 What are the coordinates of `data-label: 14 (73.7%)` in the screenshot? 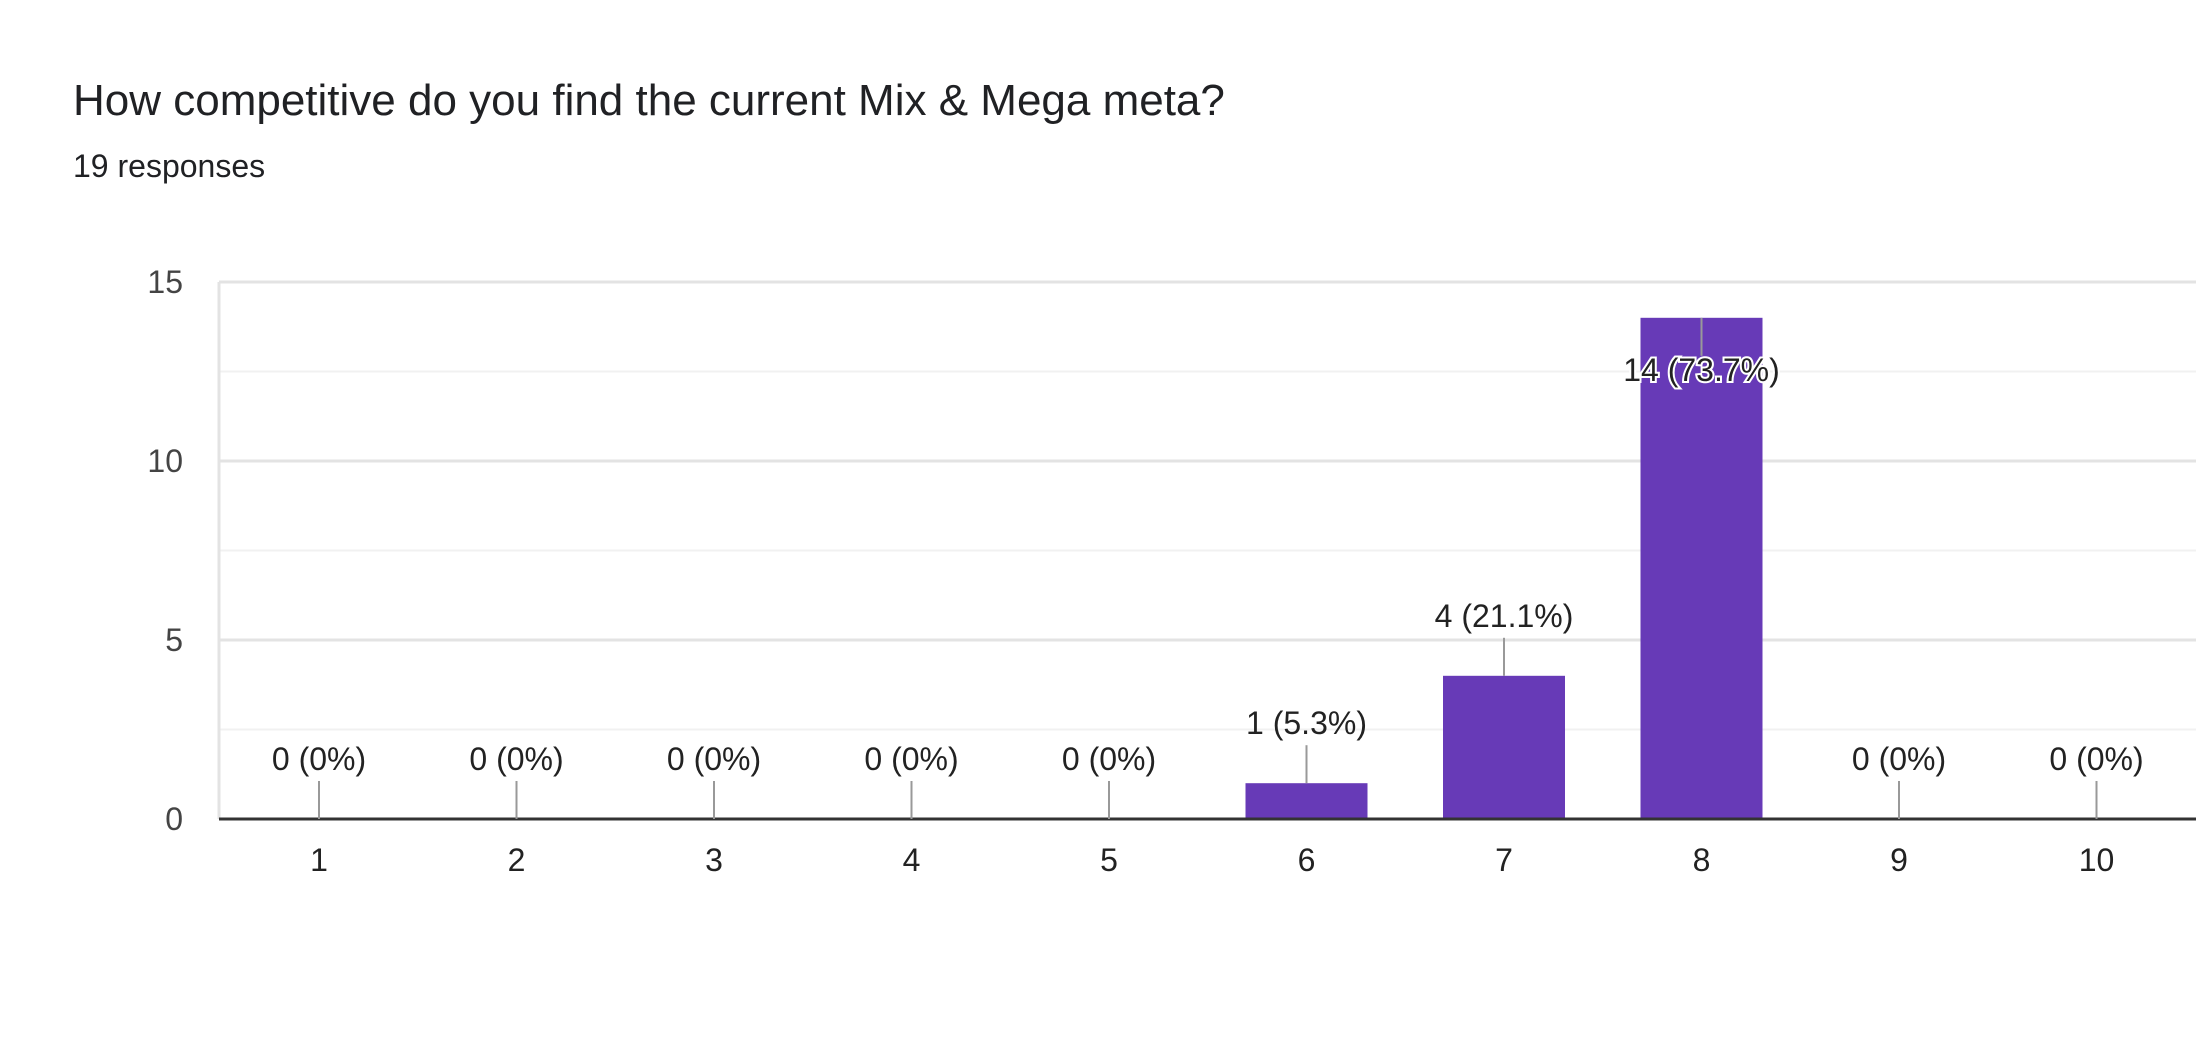 It's located at (1701, 370).